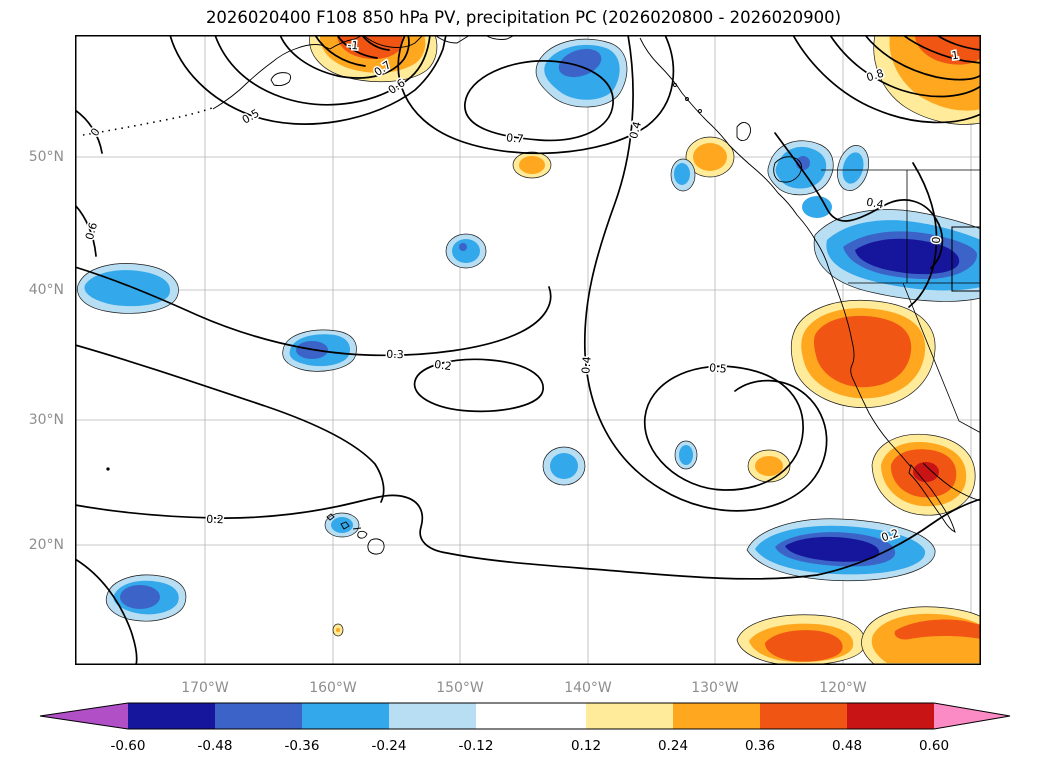  What do you see at coordinates (302, 746) in the screenshot?
I see `colorbar-tick-label: -0.36` at bounding box center [302, 746].